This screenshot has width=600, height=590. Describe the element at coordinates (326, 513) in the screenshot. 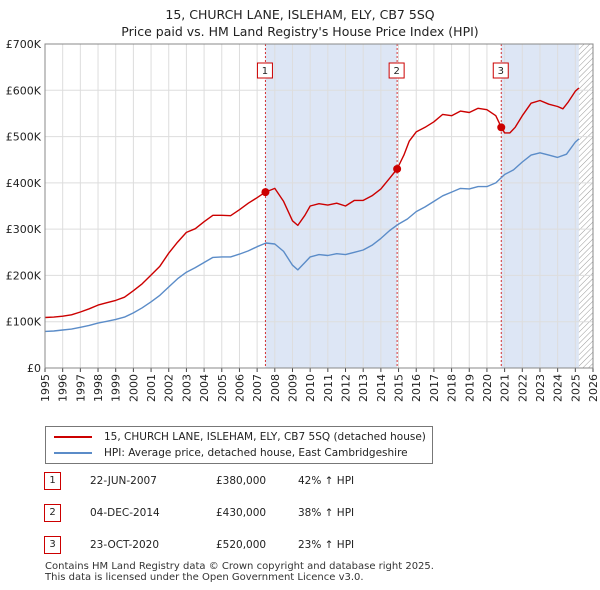

I see `sale-hpi-change: 38% ↑ HPI` at that location.